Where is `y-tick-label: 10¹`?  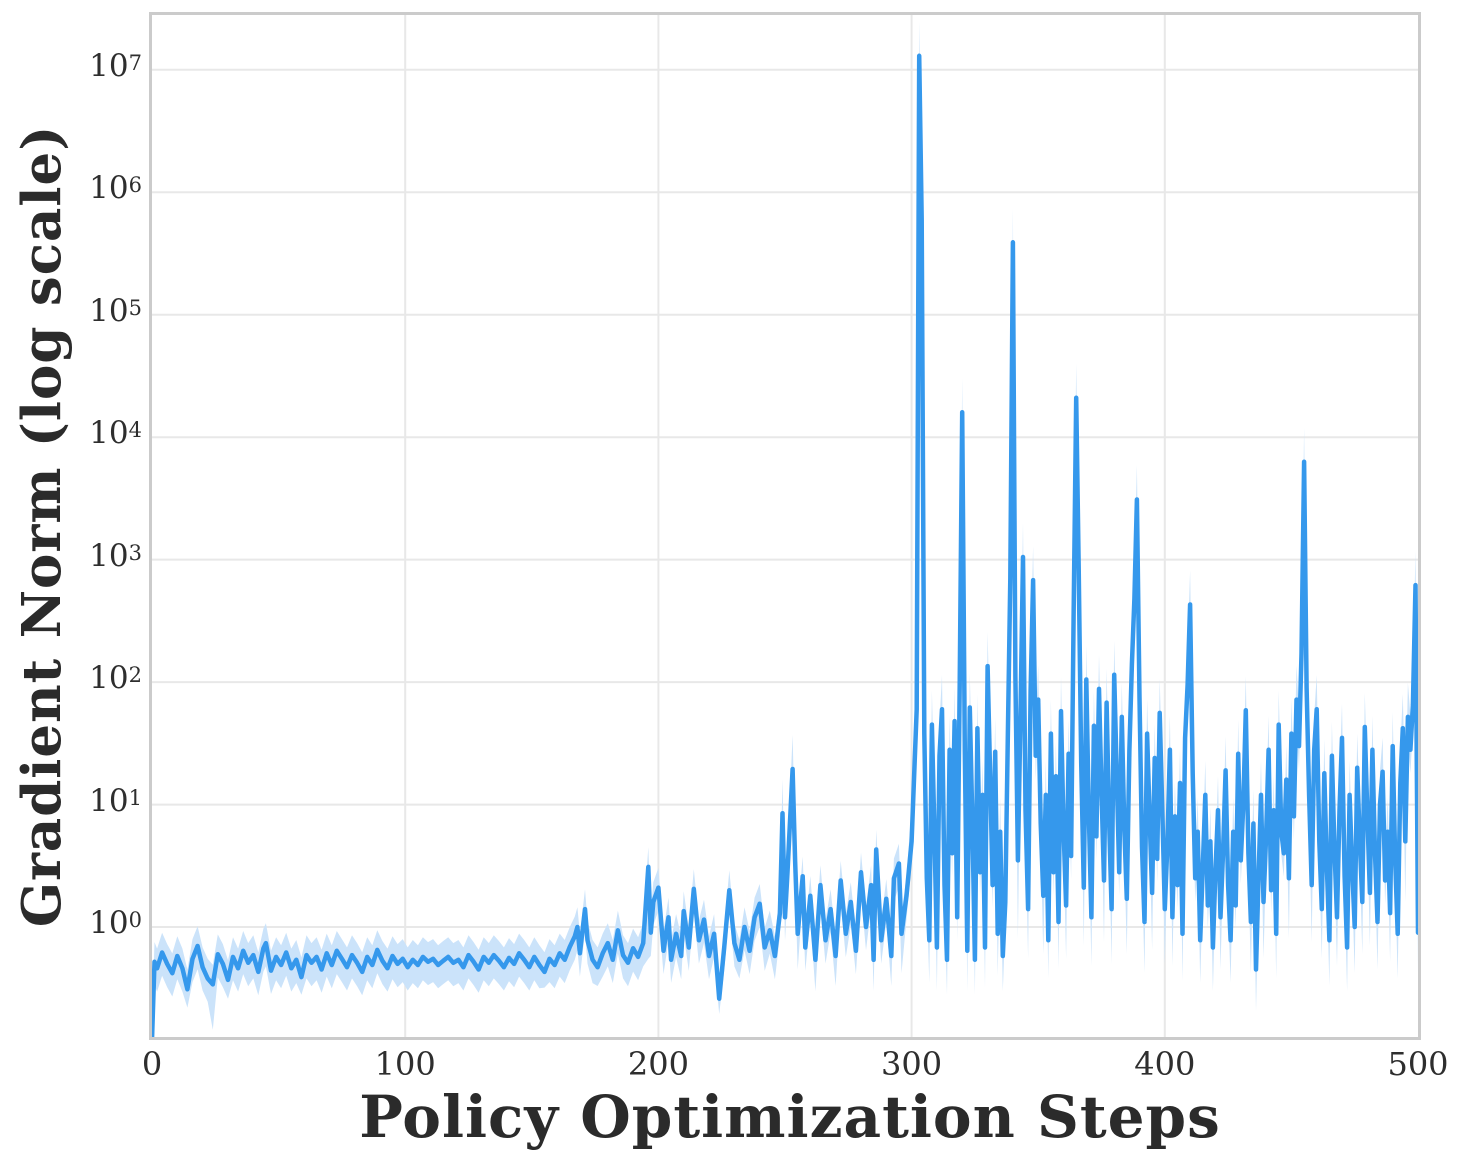 y-tick-label: 10¹ is located at coordinates (115, 800).